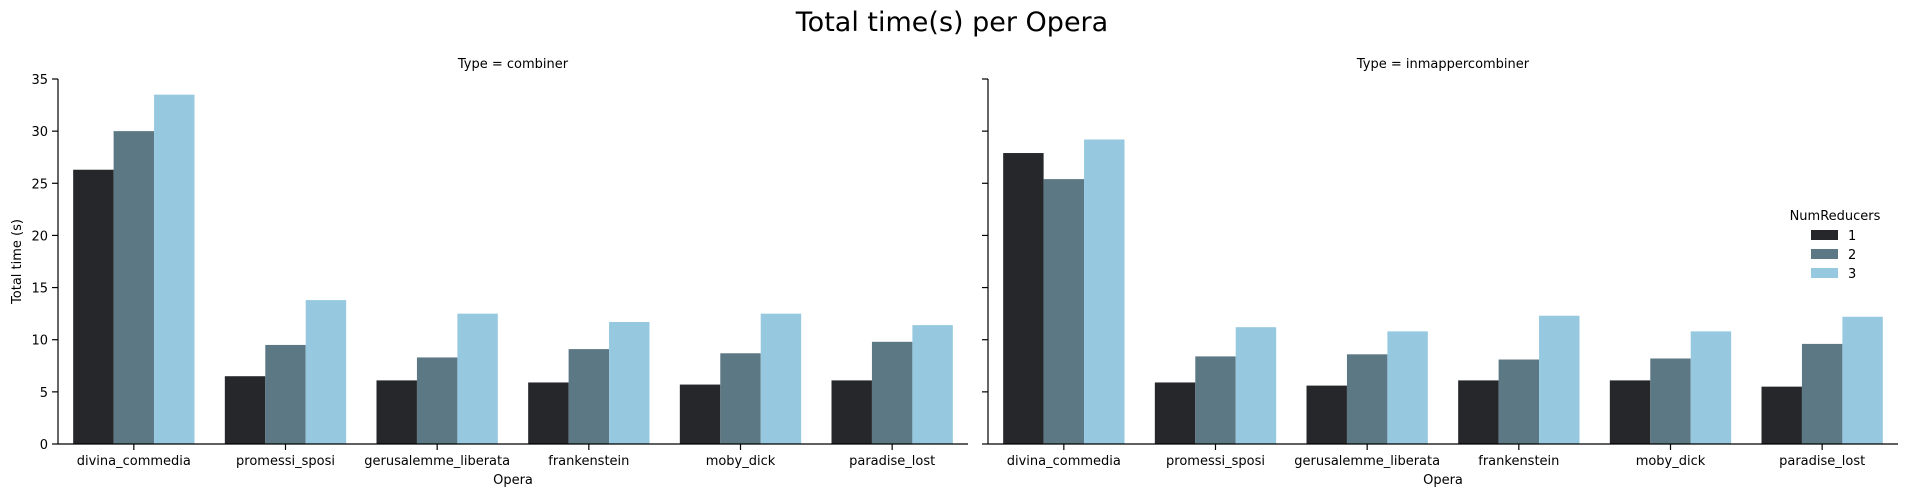 The width and height of the screenshot is (1905, 495). I want to click on y-tick-label: 30, so click(39, 132).